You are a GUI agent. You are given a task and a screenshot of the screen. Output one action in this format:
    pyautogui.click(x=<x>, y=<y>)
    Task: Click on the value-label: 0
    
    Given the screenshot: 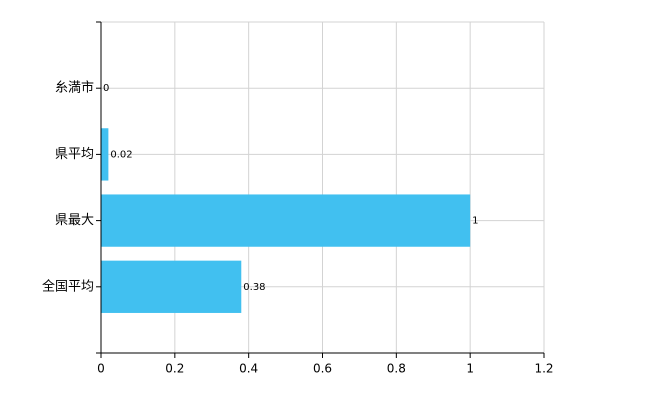 What is the action you would take?
    pyautogui.click(x=106, y=88)
    